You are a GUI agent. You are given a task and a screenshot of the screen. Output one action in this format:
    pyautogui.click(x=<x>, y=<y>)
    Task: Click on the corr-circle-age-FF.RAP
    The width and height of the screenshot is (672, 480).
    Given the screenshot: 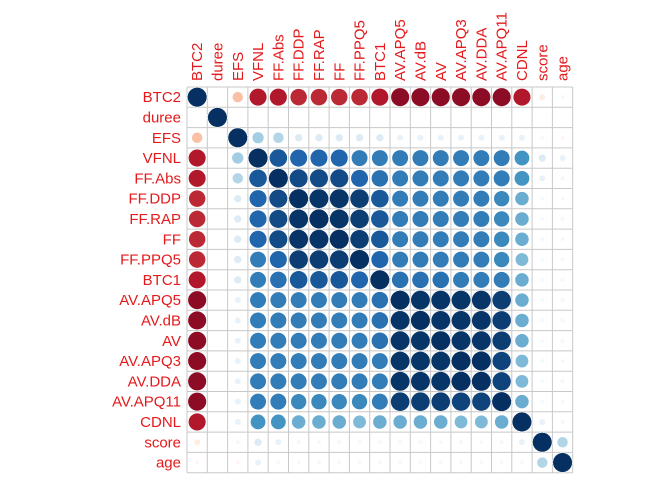 What is the action you would take?
    pyautogui.click(x=319, y=462)
    